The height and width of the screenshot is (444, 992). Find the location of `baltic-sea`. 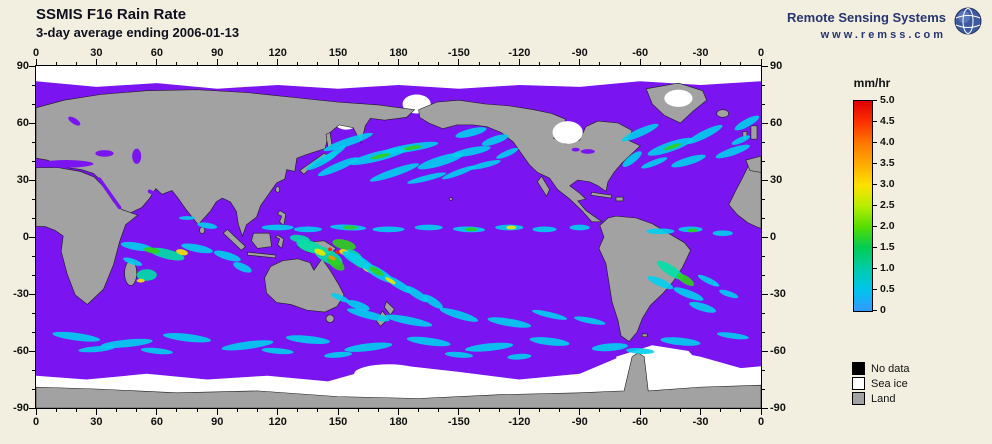

baltic-sea is located at coordinates (74, 121).